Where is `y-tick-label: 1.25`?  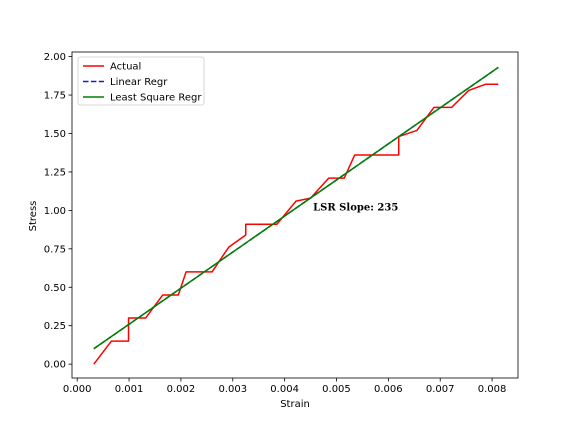 y-tick-label: 1.25 is located at coordinates (55, 172).